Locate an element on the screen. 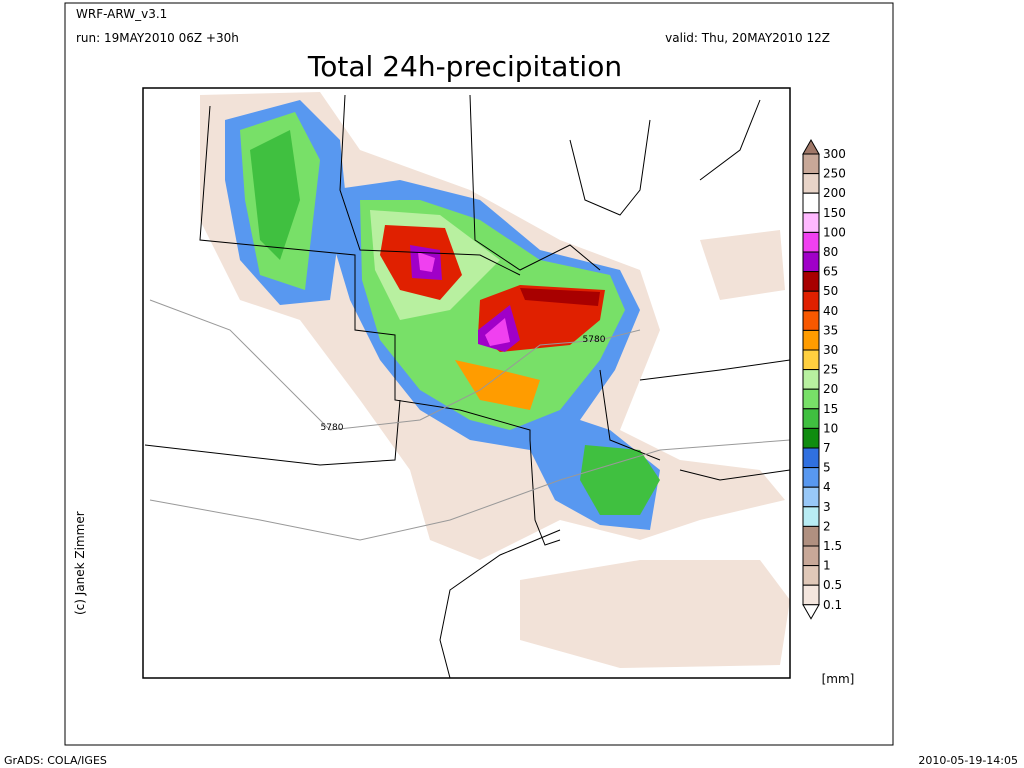 This screenshot has height=768, width=1024. legend-label: 150 is located at coordinates (834, 213).